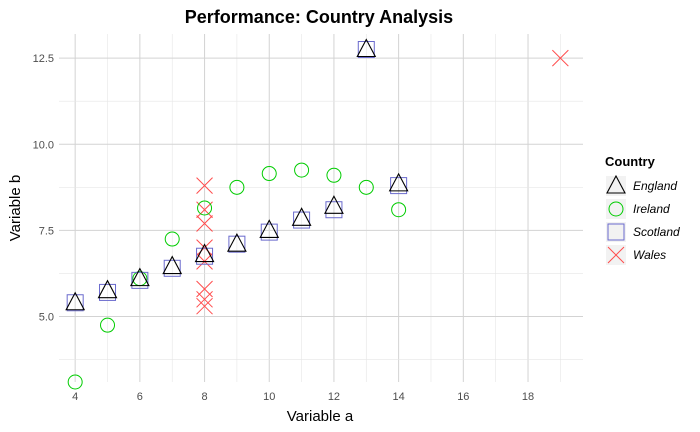  What do you see at coordinates (649, 255) in the screenshot?
I see `legend-label-wales: Wales` at bounding box center [649, 255].